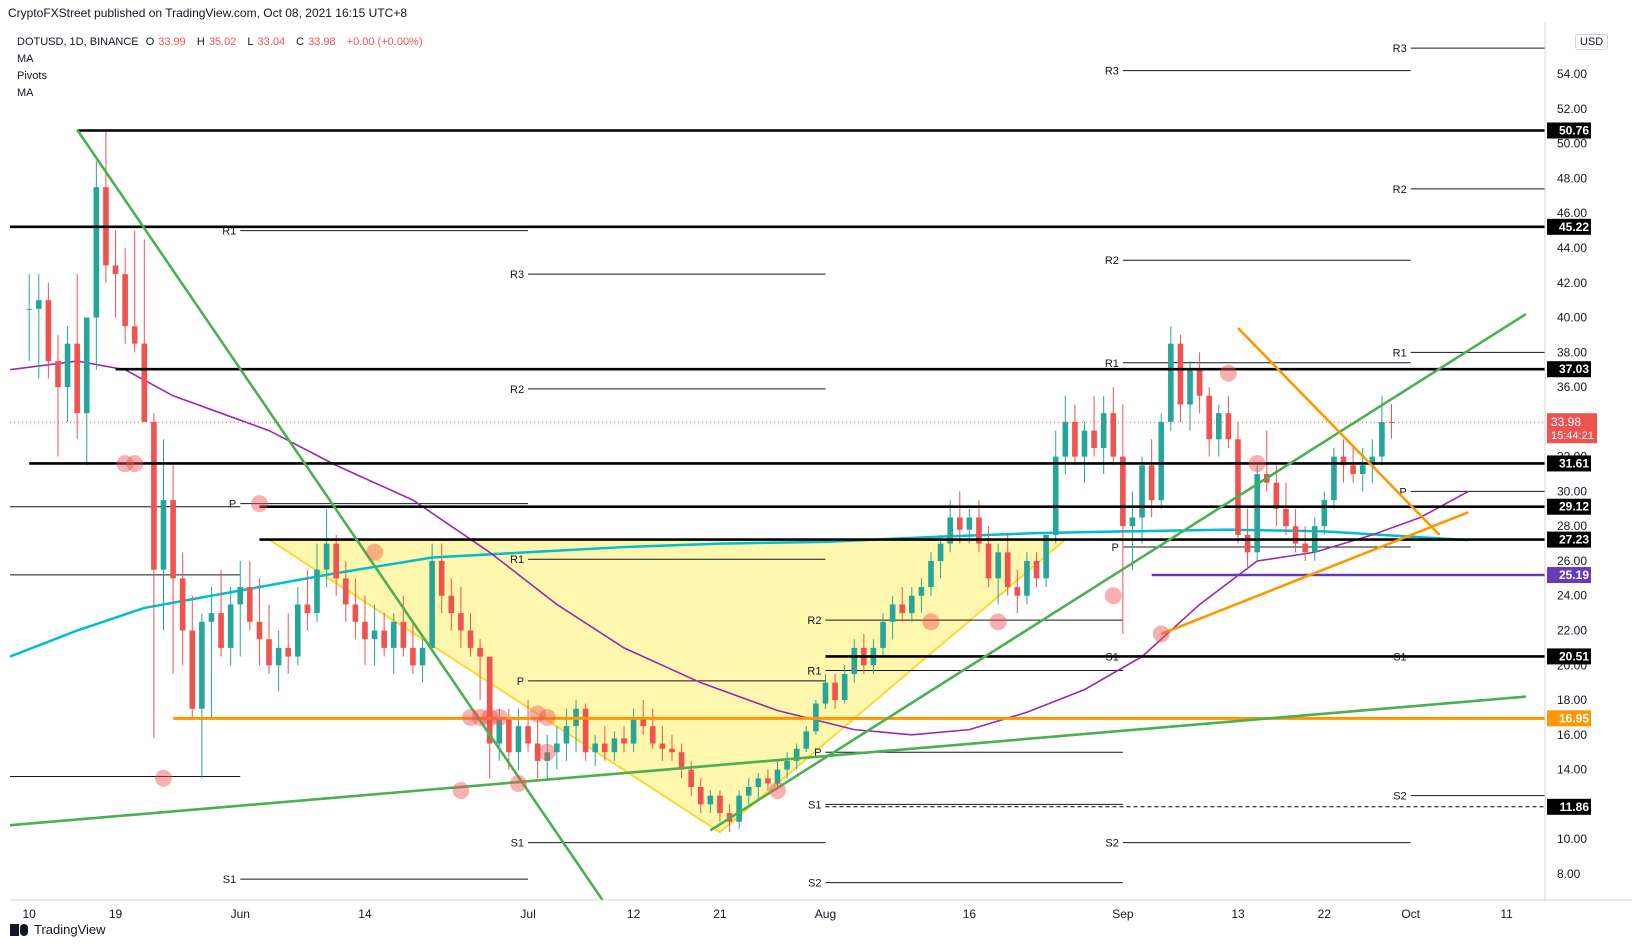 The image size is (1632, 950). Describe the element at coordinates (825, 914) in the screenshot. I see `x-tick-label: Aug` at that location.